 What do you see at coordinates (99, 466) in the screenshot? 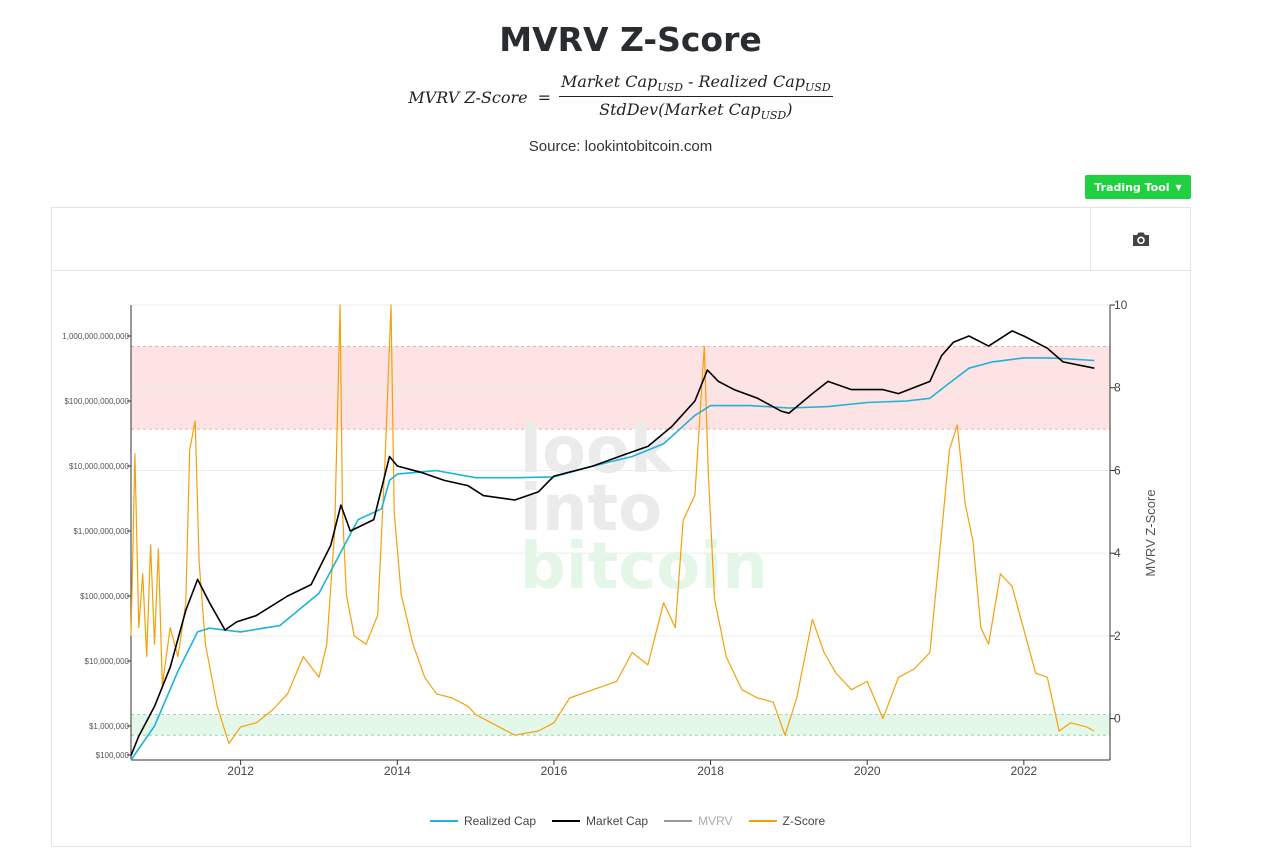
I see `left-tick-label: $10,000,000,000` at bounding box center [99, 466].